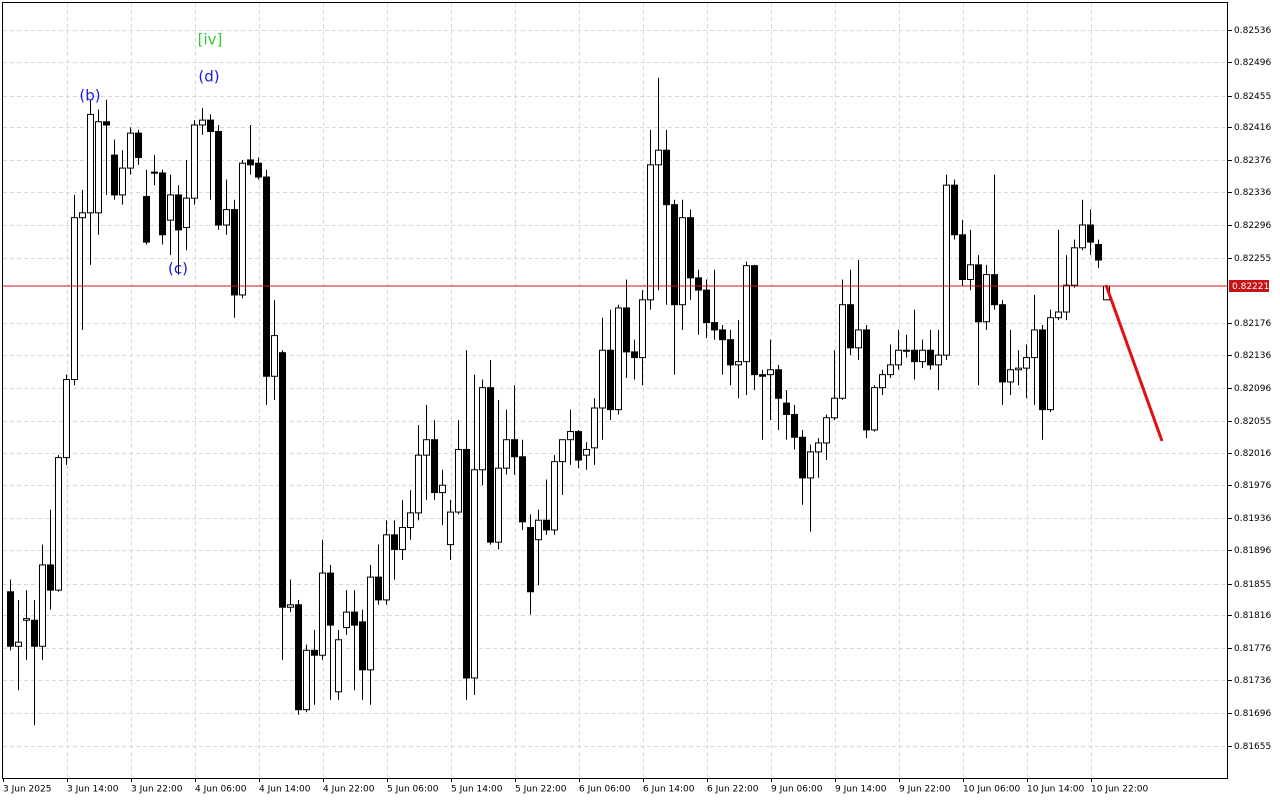  What do you see at coordinates (1252, 681) in the screenshot?
I see `y-tick-label: 0.81736` at bounding box center [1252, 681].